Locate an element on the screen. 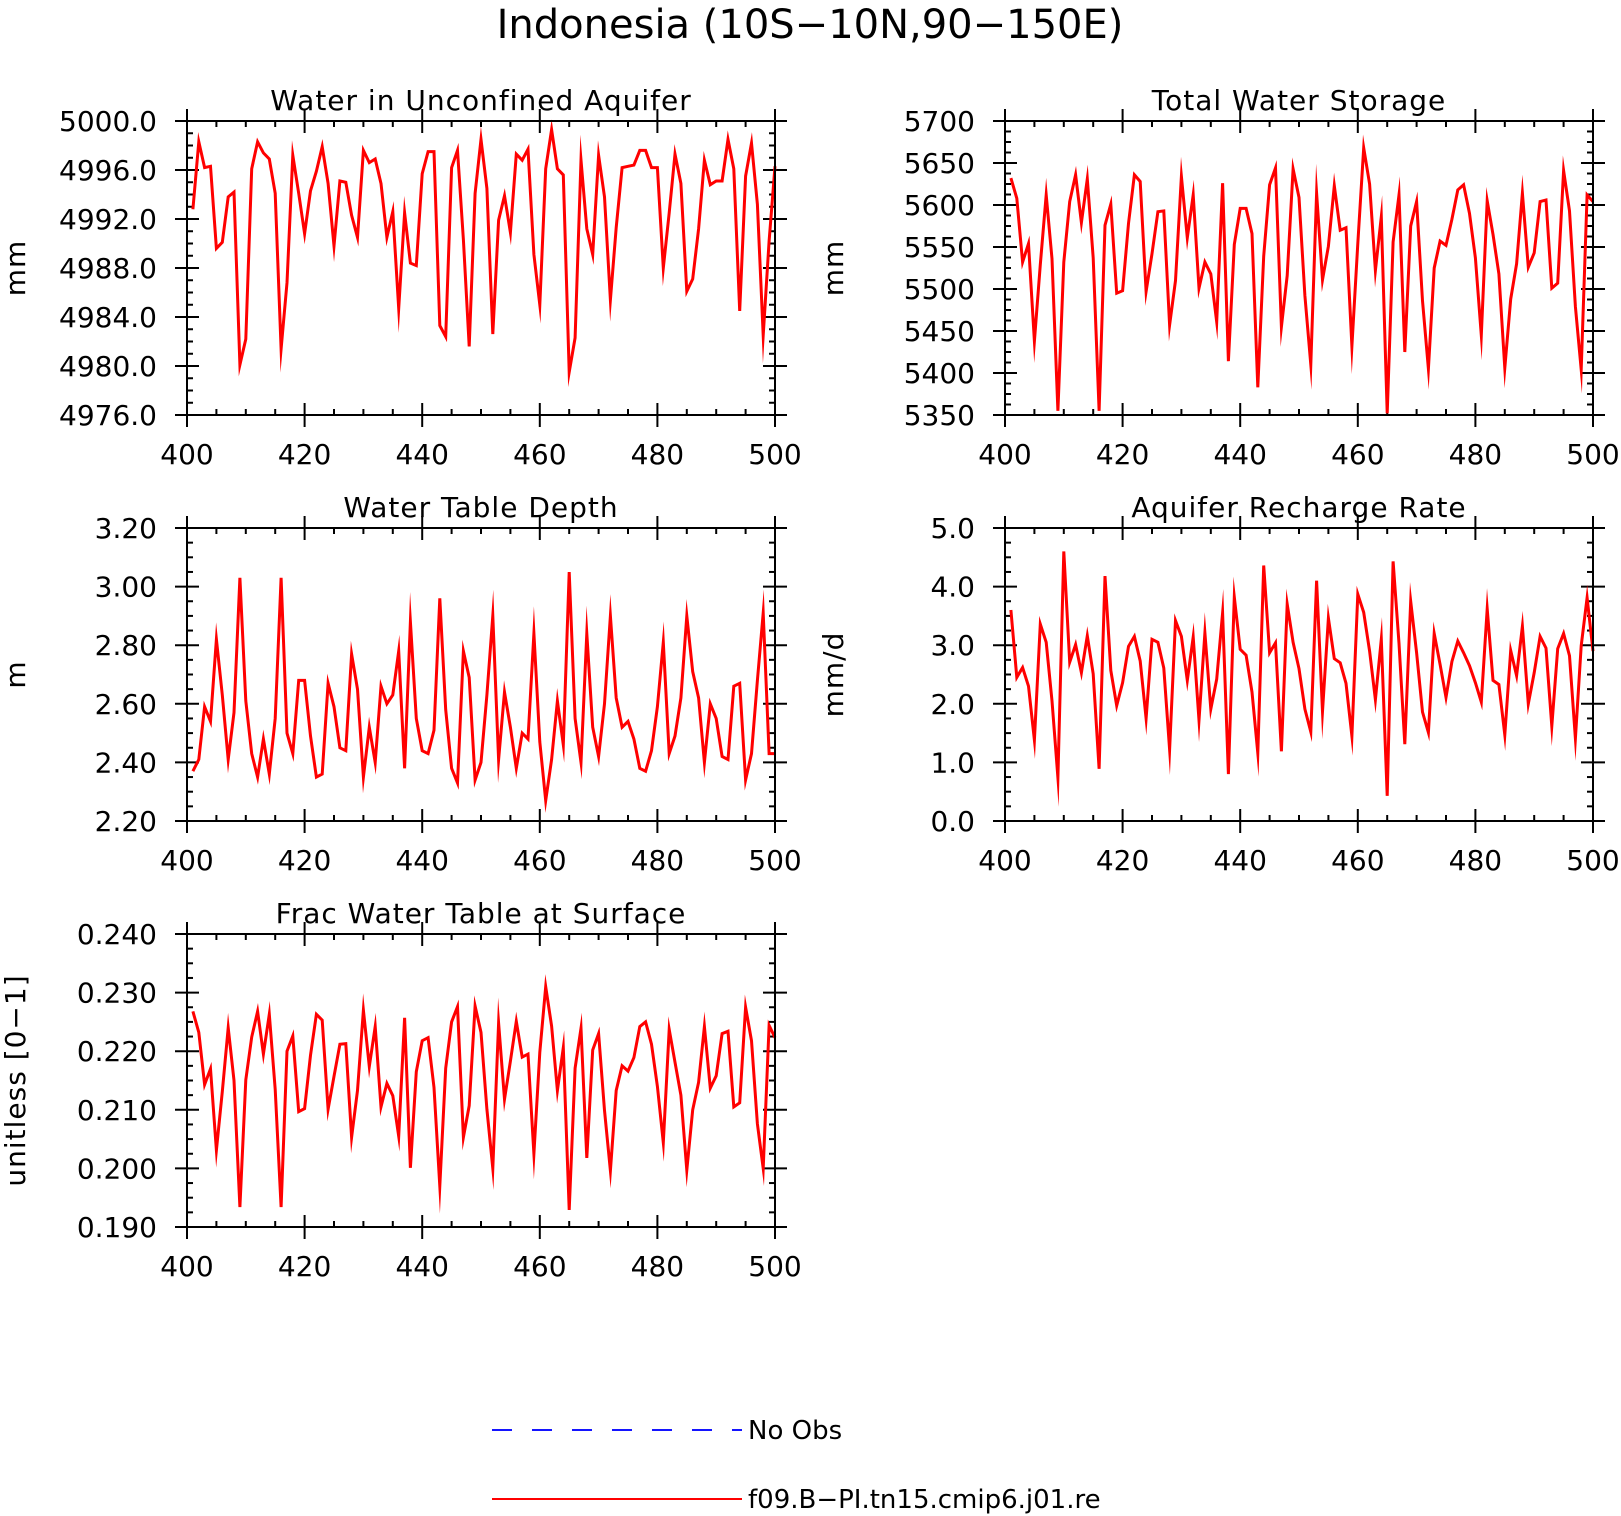 The height and width of the screenshot is (1516, 1621). legend-label-no-obs: No Obs is located at coordinates (795, 1431).